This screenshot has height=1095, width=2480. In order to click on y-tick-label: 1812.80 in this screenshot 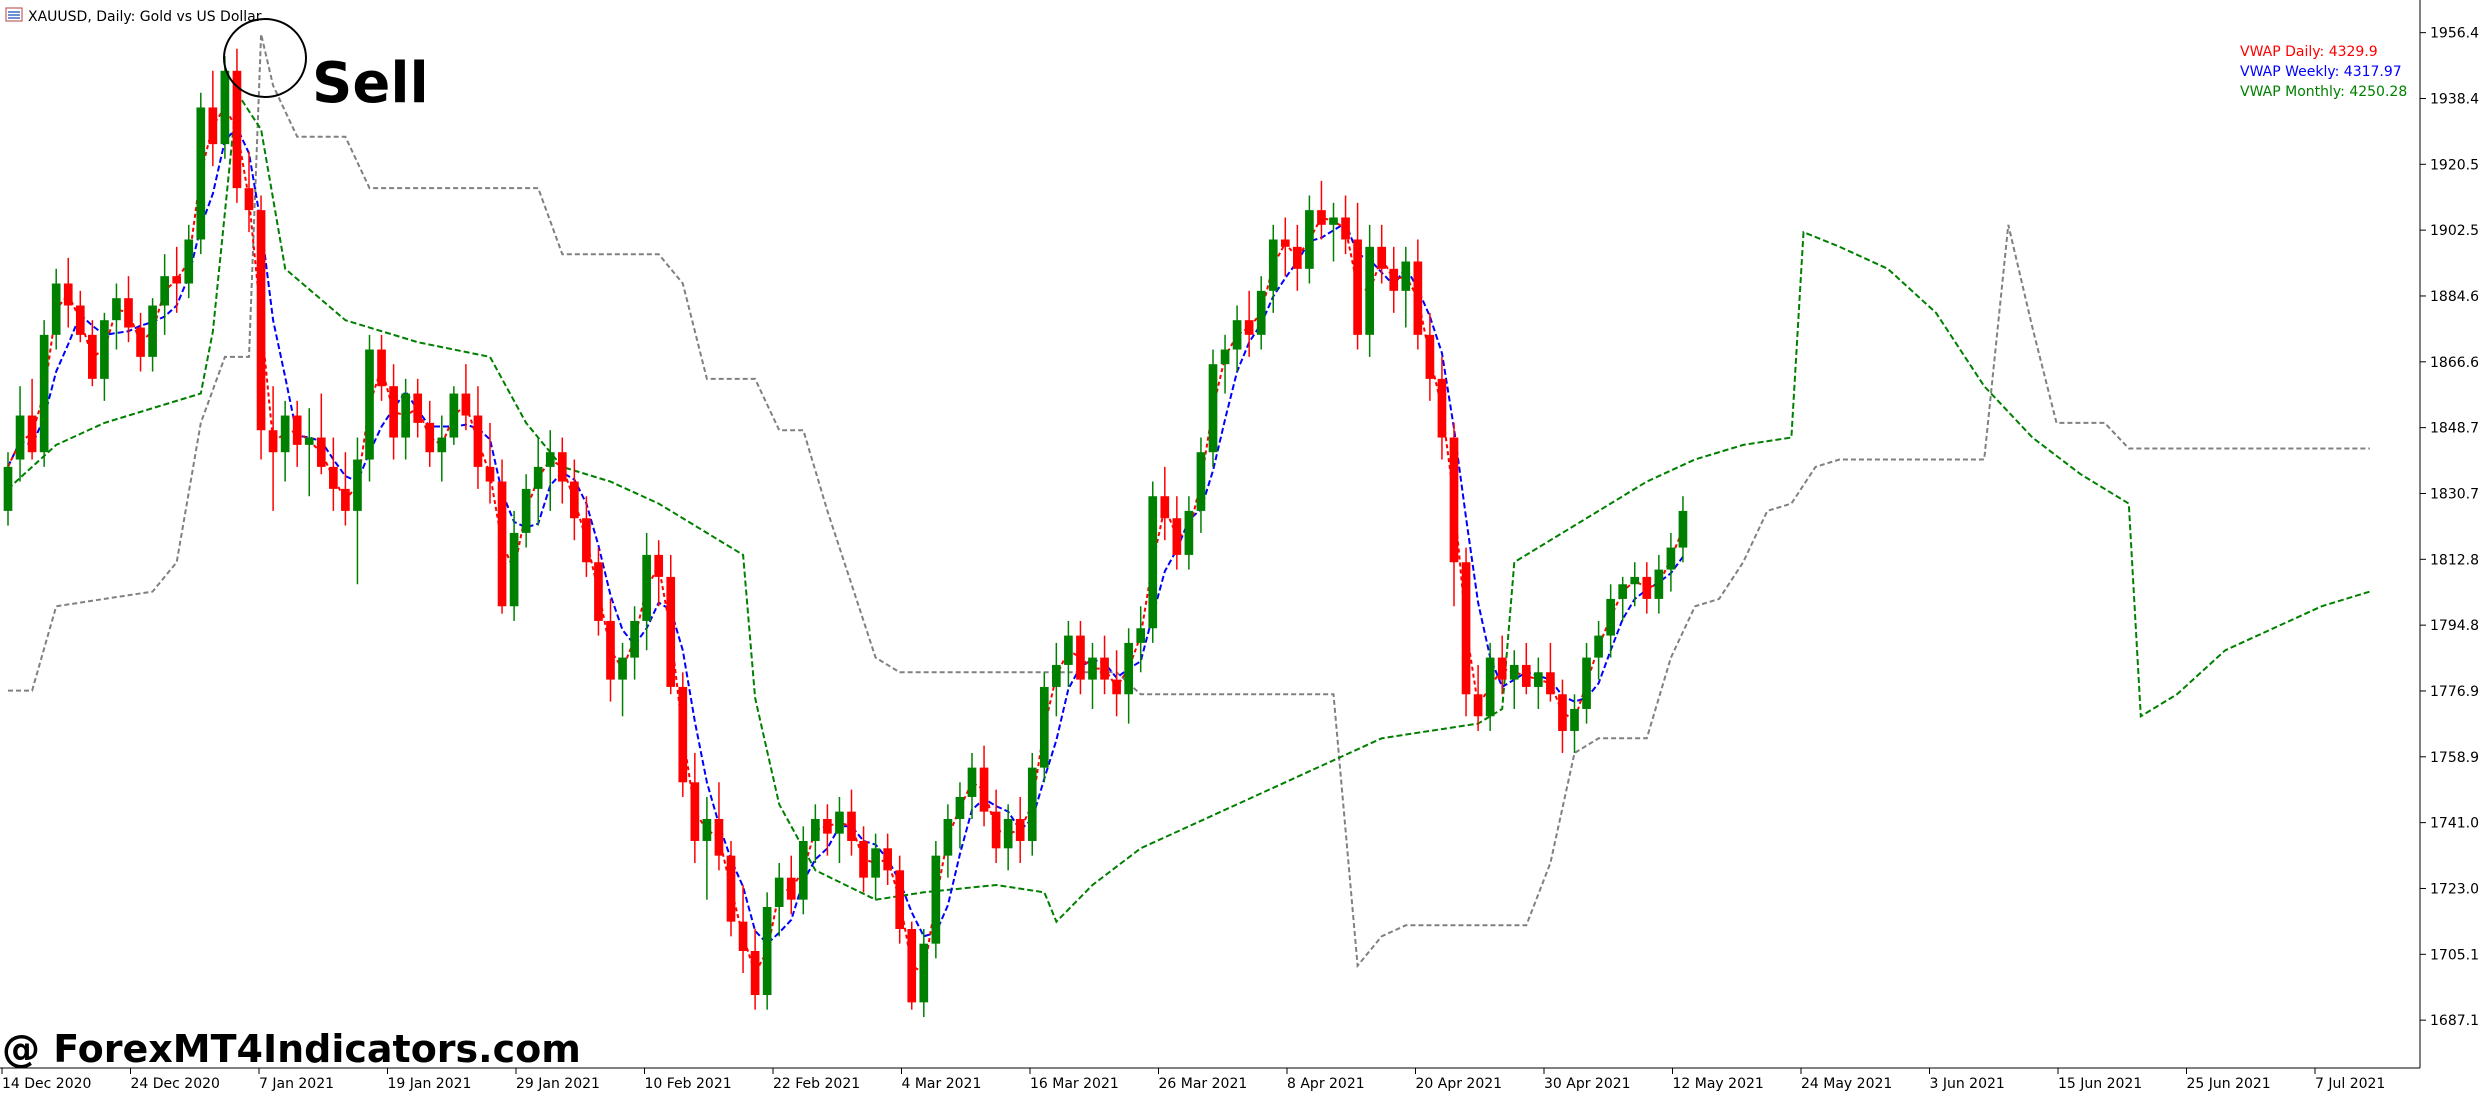, I will do `click(2455, 560)`.